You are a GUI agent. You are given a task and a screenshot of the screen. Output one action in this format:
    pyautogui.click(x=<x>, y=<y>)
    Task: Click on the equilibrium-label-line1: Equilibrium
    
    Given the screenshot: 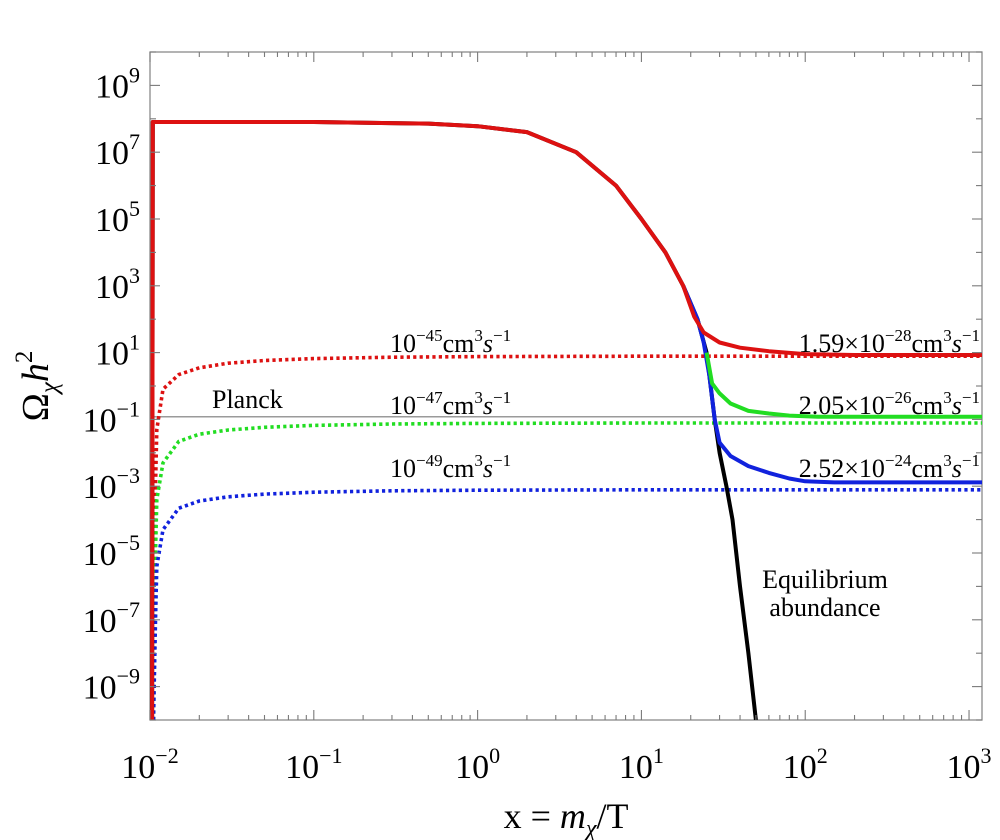 What is the action you would take?
    pyautogui.click(x=825, y=579)
    